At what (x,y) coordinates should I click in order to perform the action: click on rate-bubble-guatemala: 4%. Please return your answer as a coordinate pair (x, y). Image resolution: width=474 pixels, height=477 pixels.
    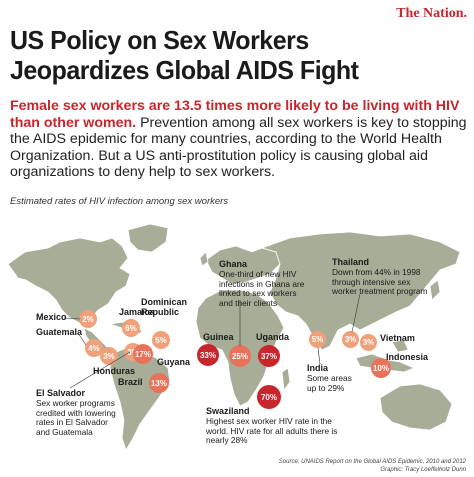
    Looking at the image, I should click on (94, 348).